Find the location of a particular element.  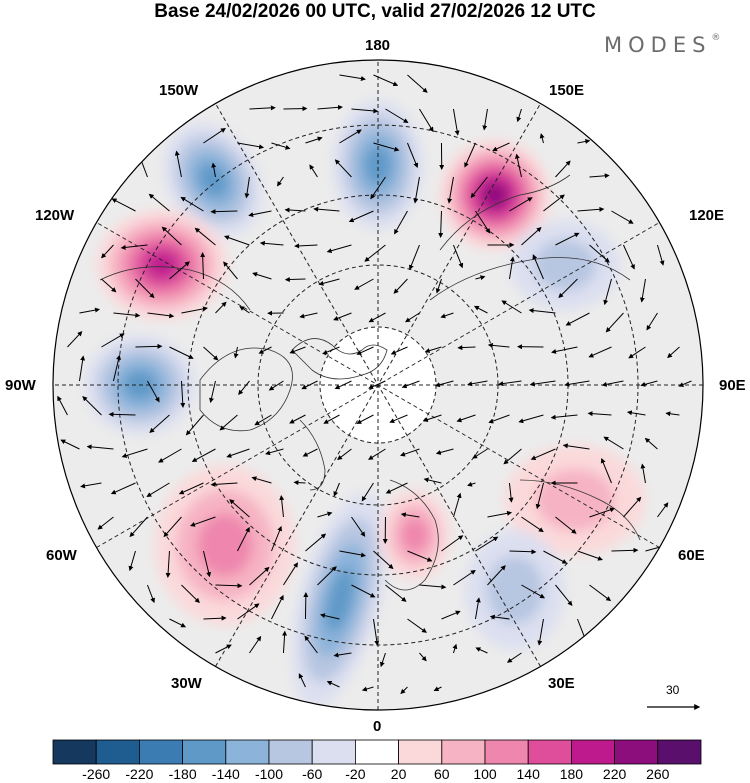

colorbar-label-3: -140 is located at coordinates (225, 774).